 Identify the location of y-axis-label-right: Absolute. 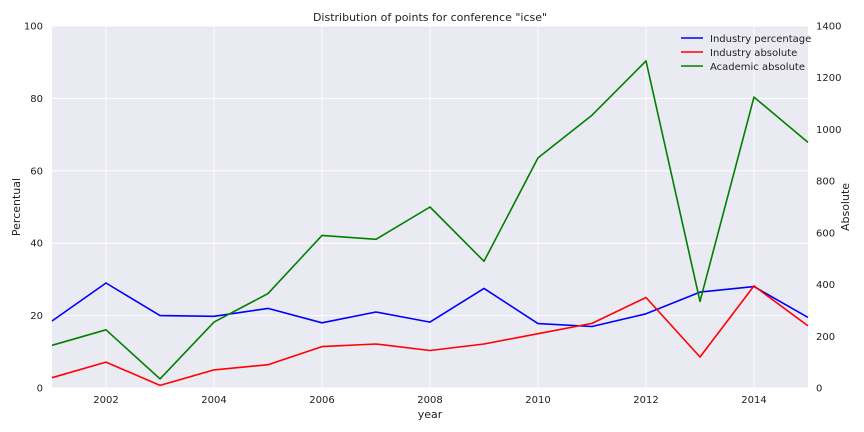
(845, 207).